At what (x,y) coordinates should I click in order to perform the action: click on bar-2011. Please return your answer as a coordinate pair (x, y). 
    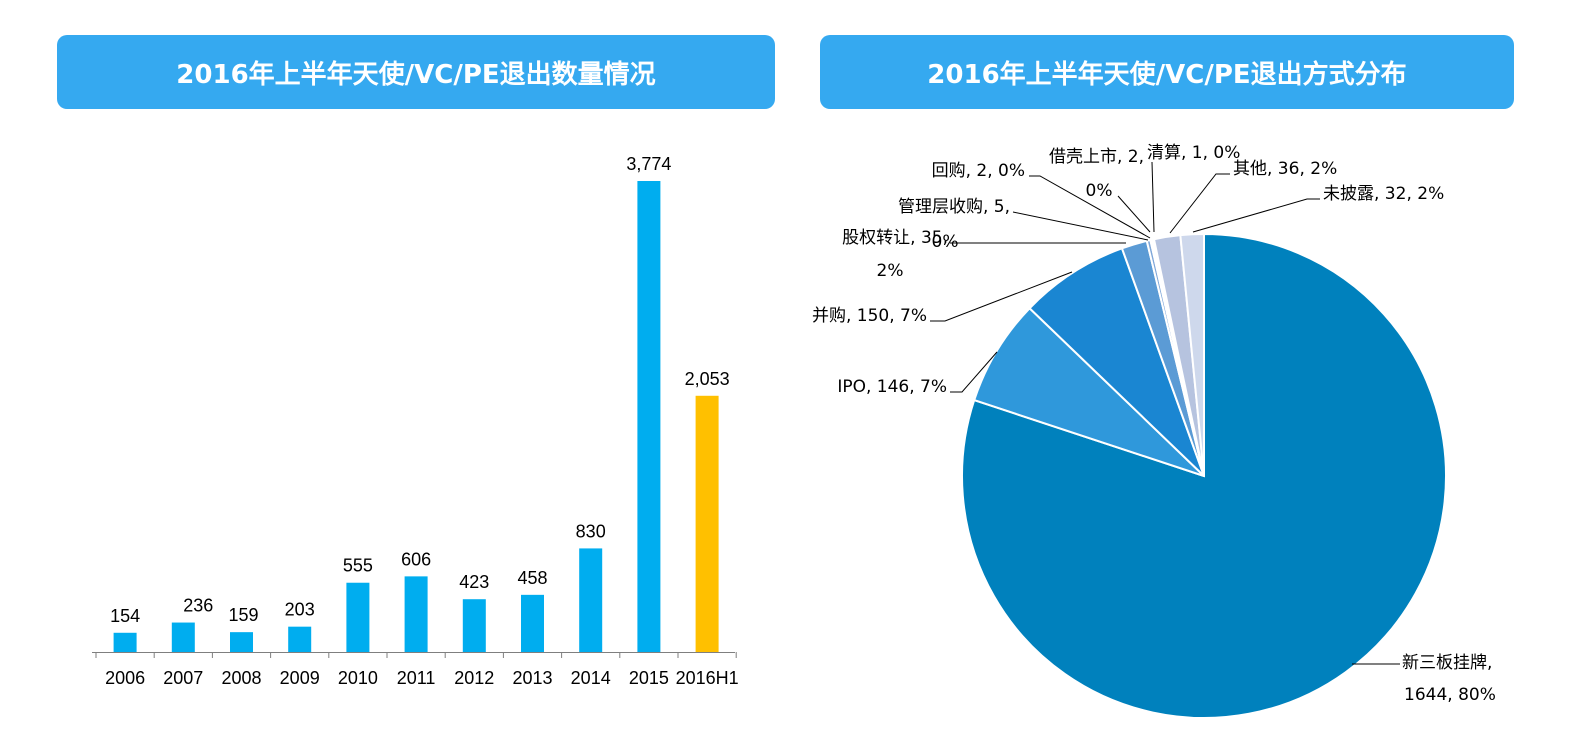
    Looking at the image, I should click on (416, 614).